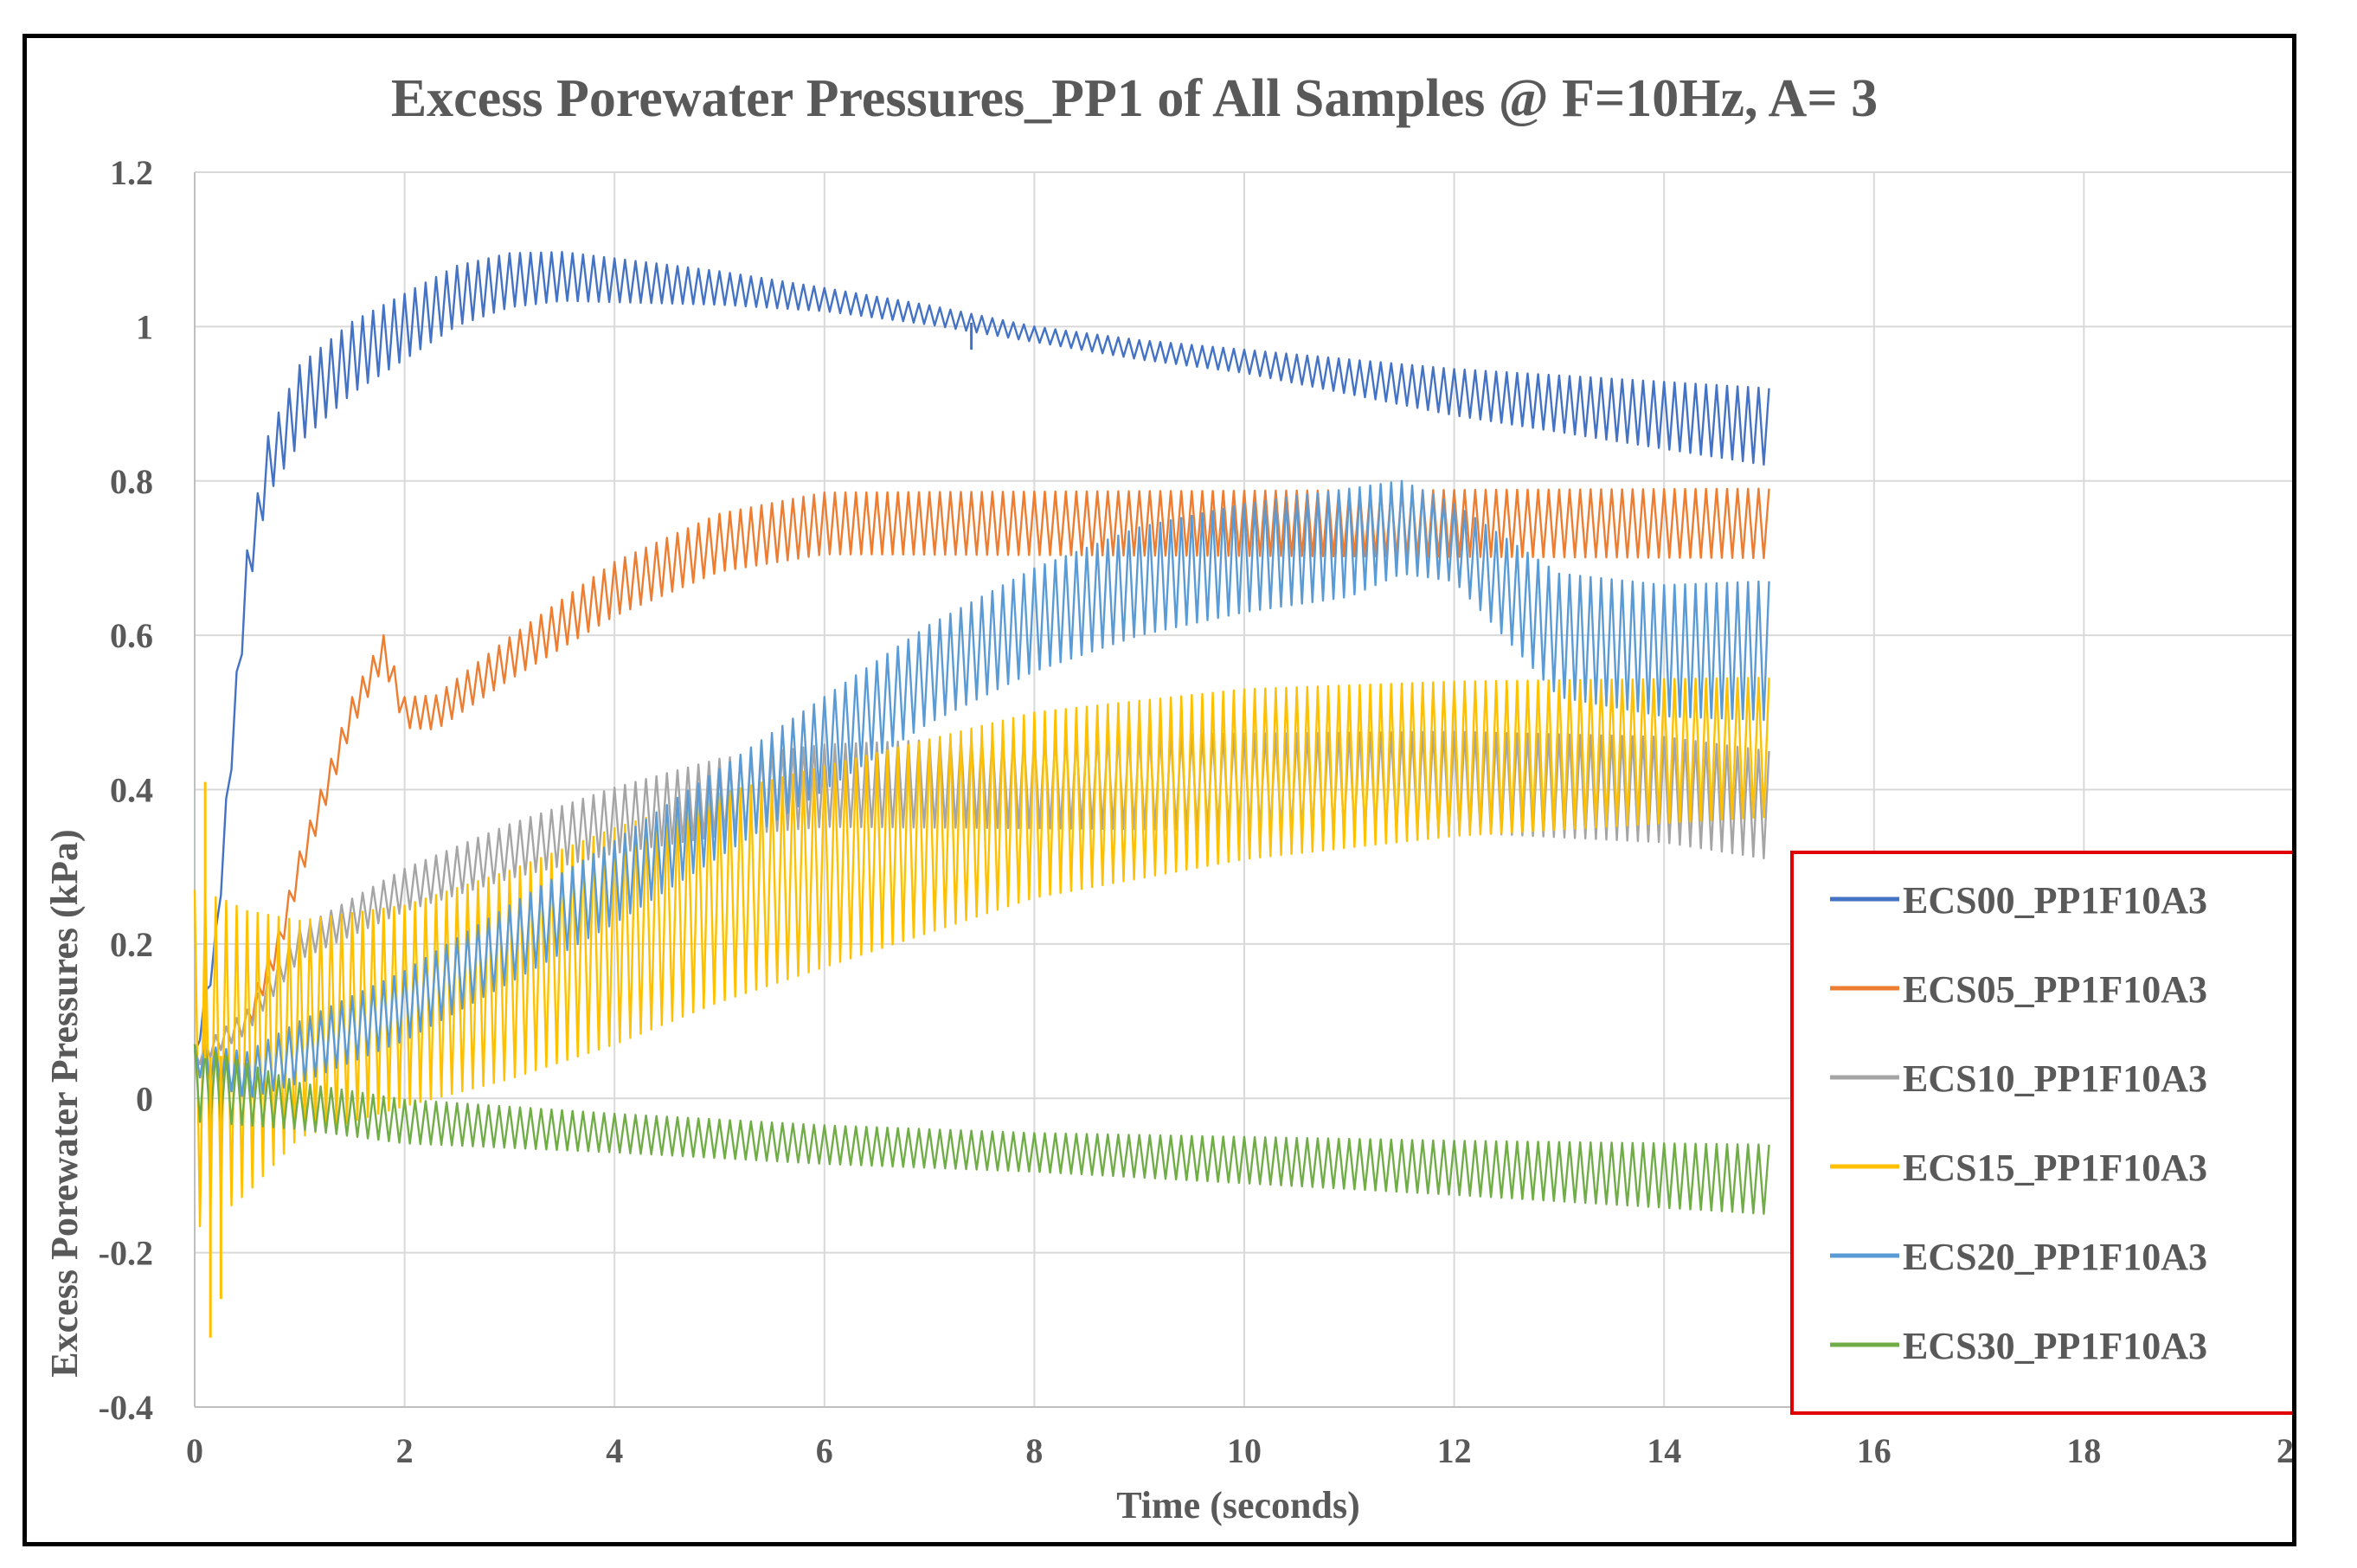 The width and height of the screenshot is (2357, 1568). Describe the element at coordinates (1034, 1450) in the screenshot. I see `x-tick-label: 8` at that location.